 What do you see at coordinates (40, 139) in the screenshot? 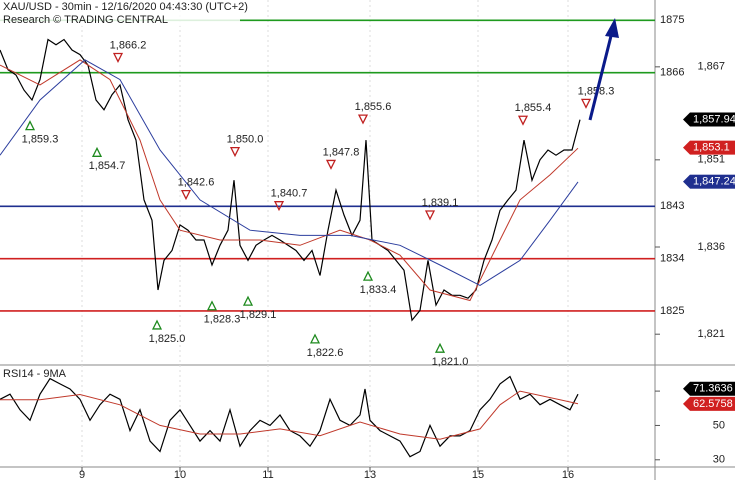
I see `annotation-label: 1,859.3` at bounding box center [40, 139].